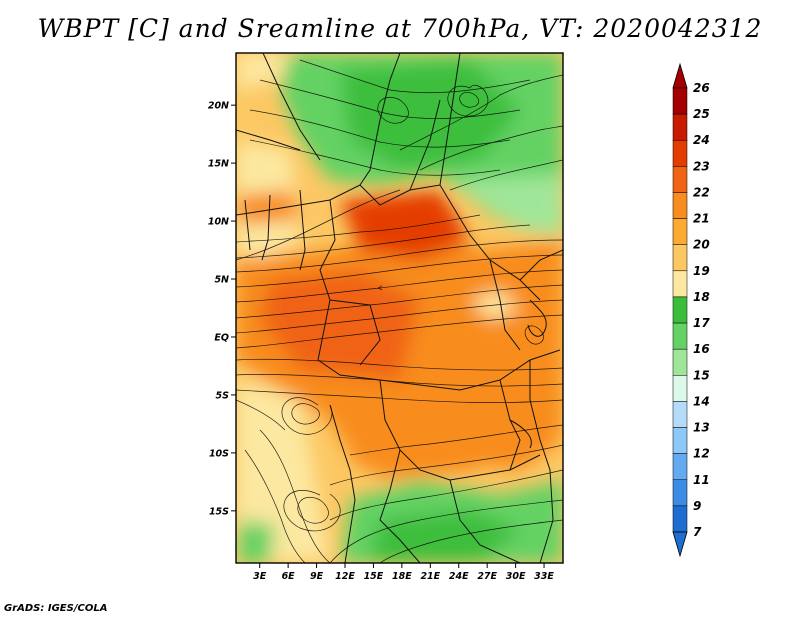  I want to click on colorbar-label: 22, so click(701, 192).